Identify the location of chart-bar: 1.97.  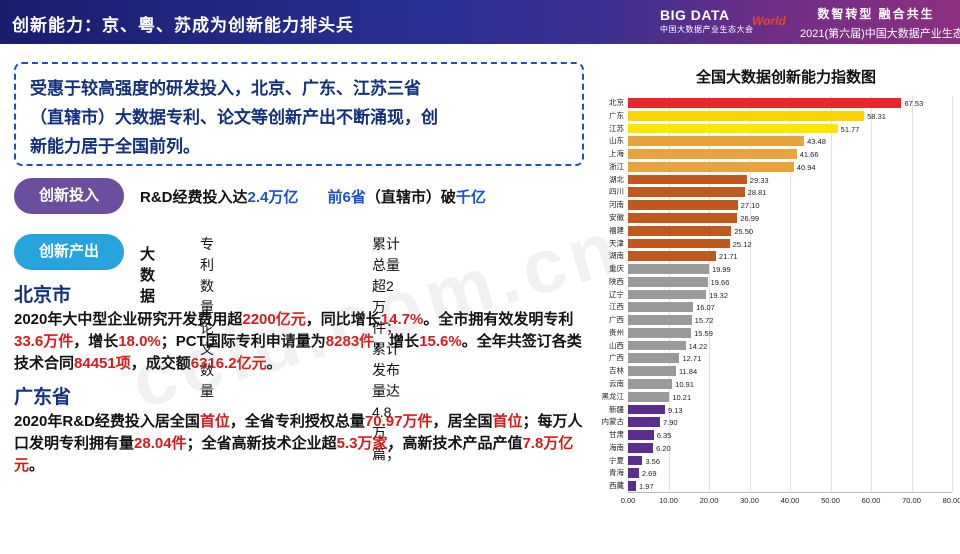
(641, 486).